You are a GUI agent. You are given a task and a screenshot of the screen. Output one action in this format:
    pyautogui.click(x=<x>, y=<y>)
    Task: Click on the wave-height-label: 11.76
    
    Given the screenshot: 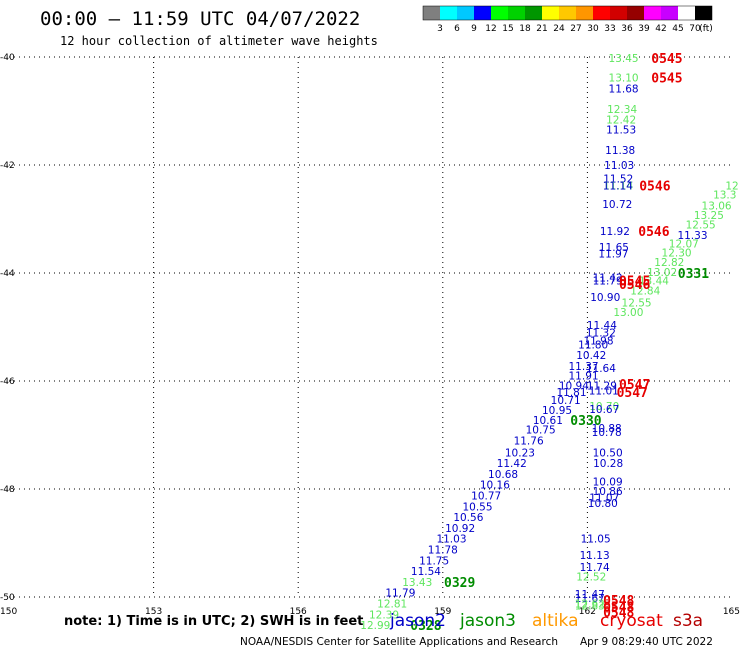 What is the action you would take?
    pyautogui.click(x=529, y=441)
    